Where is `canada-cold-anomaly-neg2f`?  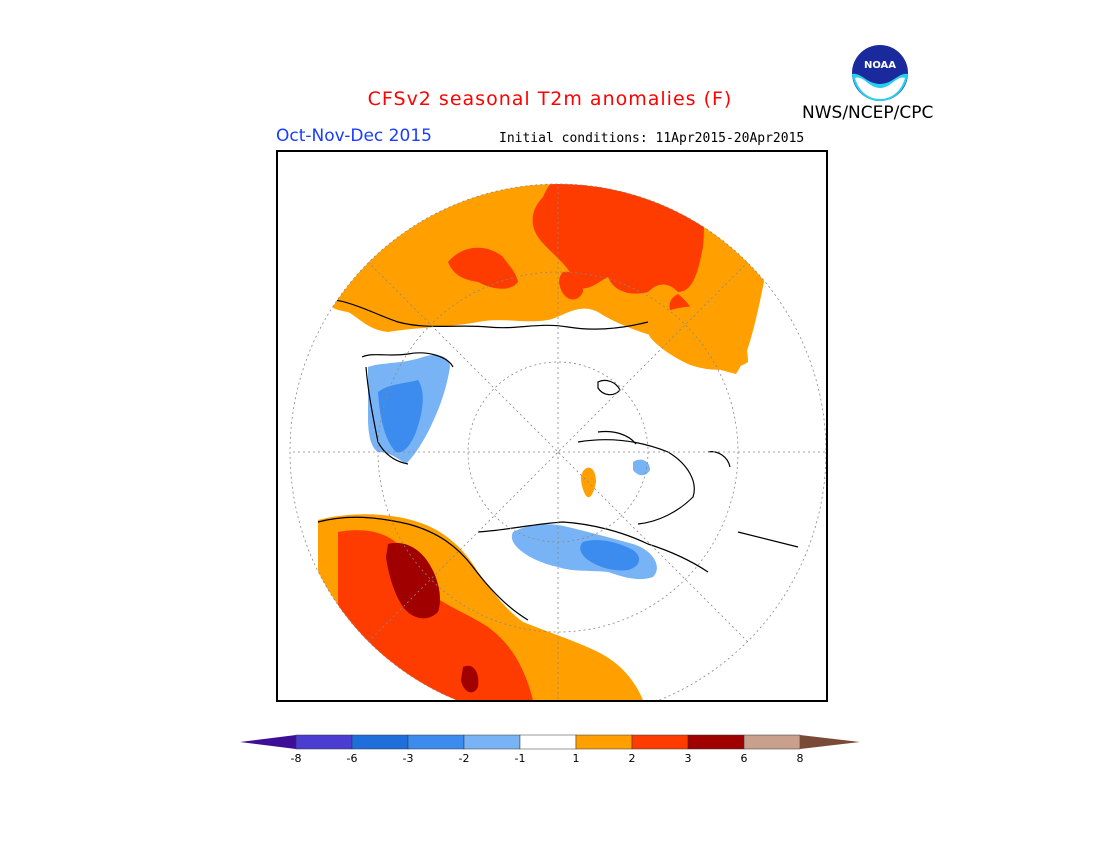
canada-cold-anomaly-neg2f is located at coordinates (610, 555).